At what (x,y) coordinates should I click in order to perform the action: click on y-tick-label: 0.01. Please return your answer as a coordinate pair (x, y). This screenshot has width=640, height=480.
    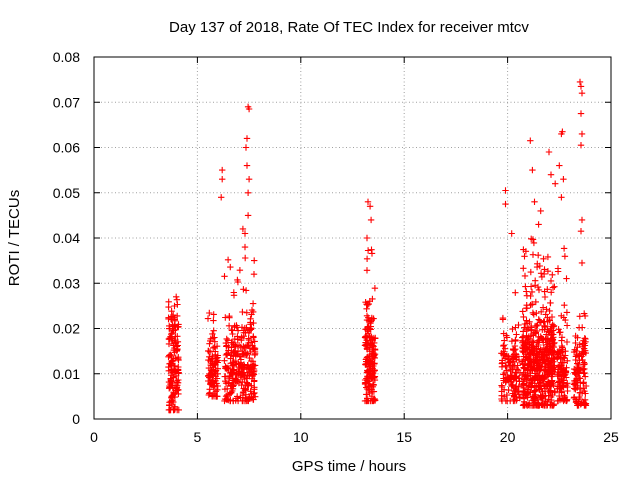
    Looking at the image, I should click on (66, 374).